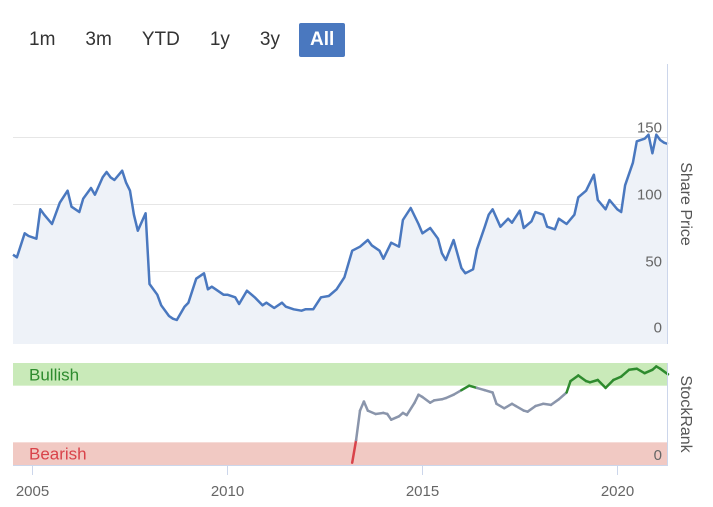 This screenshot has height=507, width=713. I want to click on price-y-tick-label: 100, so click(649, 195).